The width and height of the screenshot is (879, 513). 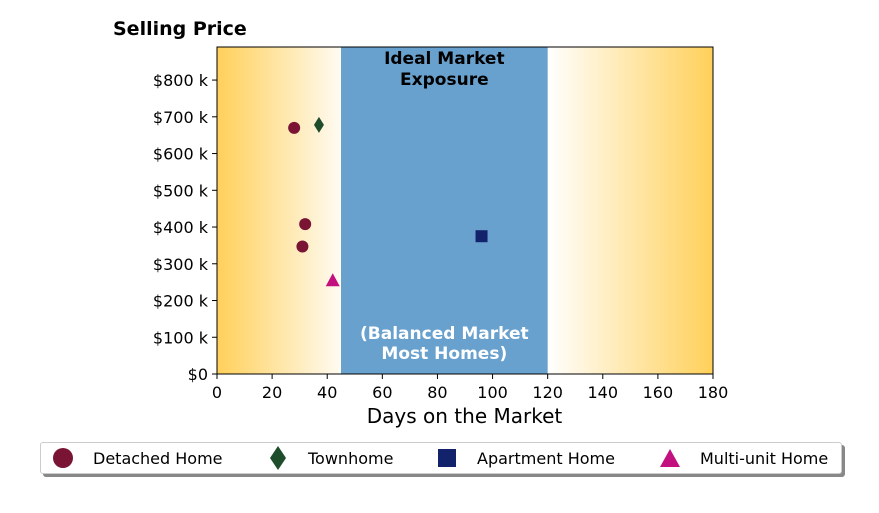 I want to click on x-tick-label: 0, so click(x=217, y=392).